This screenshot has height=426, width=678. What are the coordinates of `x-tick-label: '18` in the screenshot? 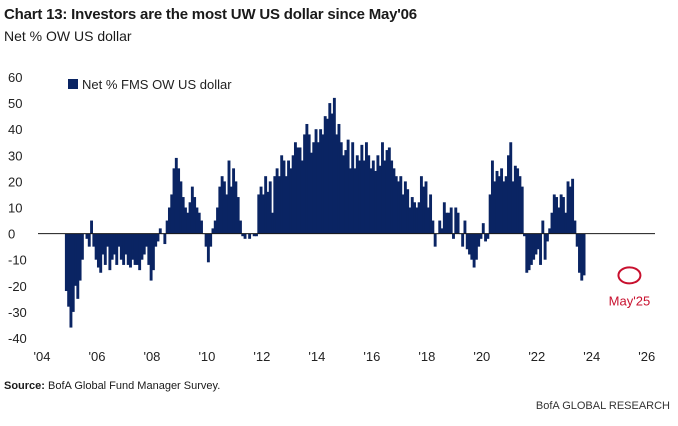 It's located at (426, 356).